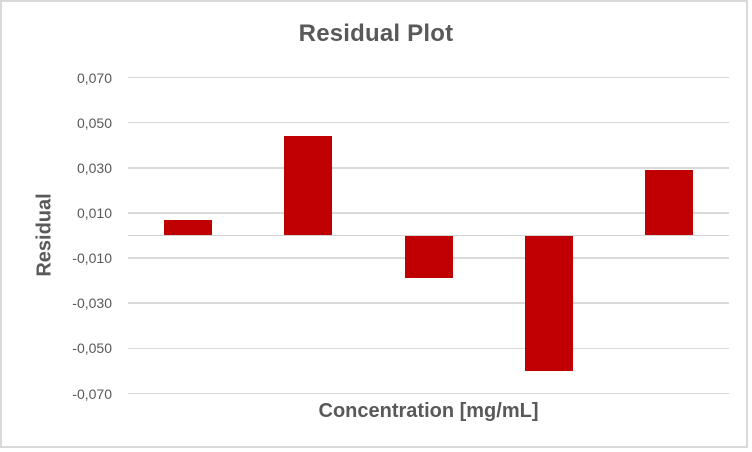  What do you see at coordinates (94, 212) in the screenshot?
I see `y-axis-tick-label: 0,010` at bounding box center [94, 212].